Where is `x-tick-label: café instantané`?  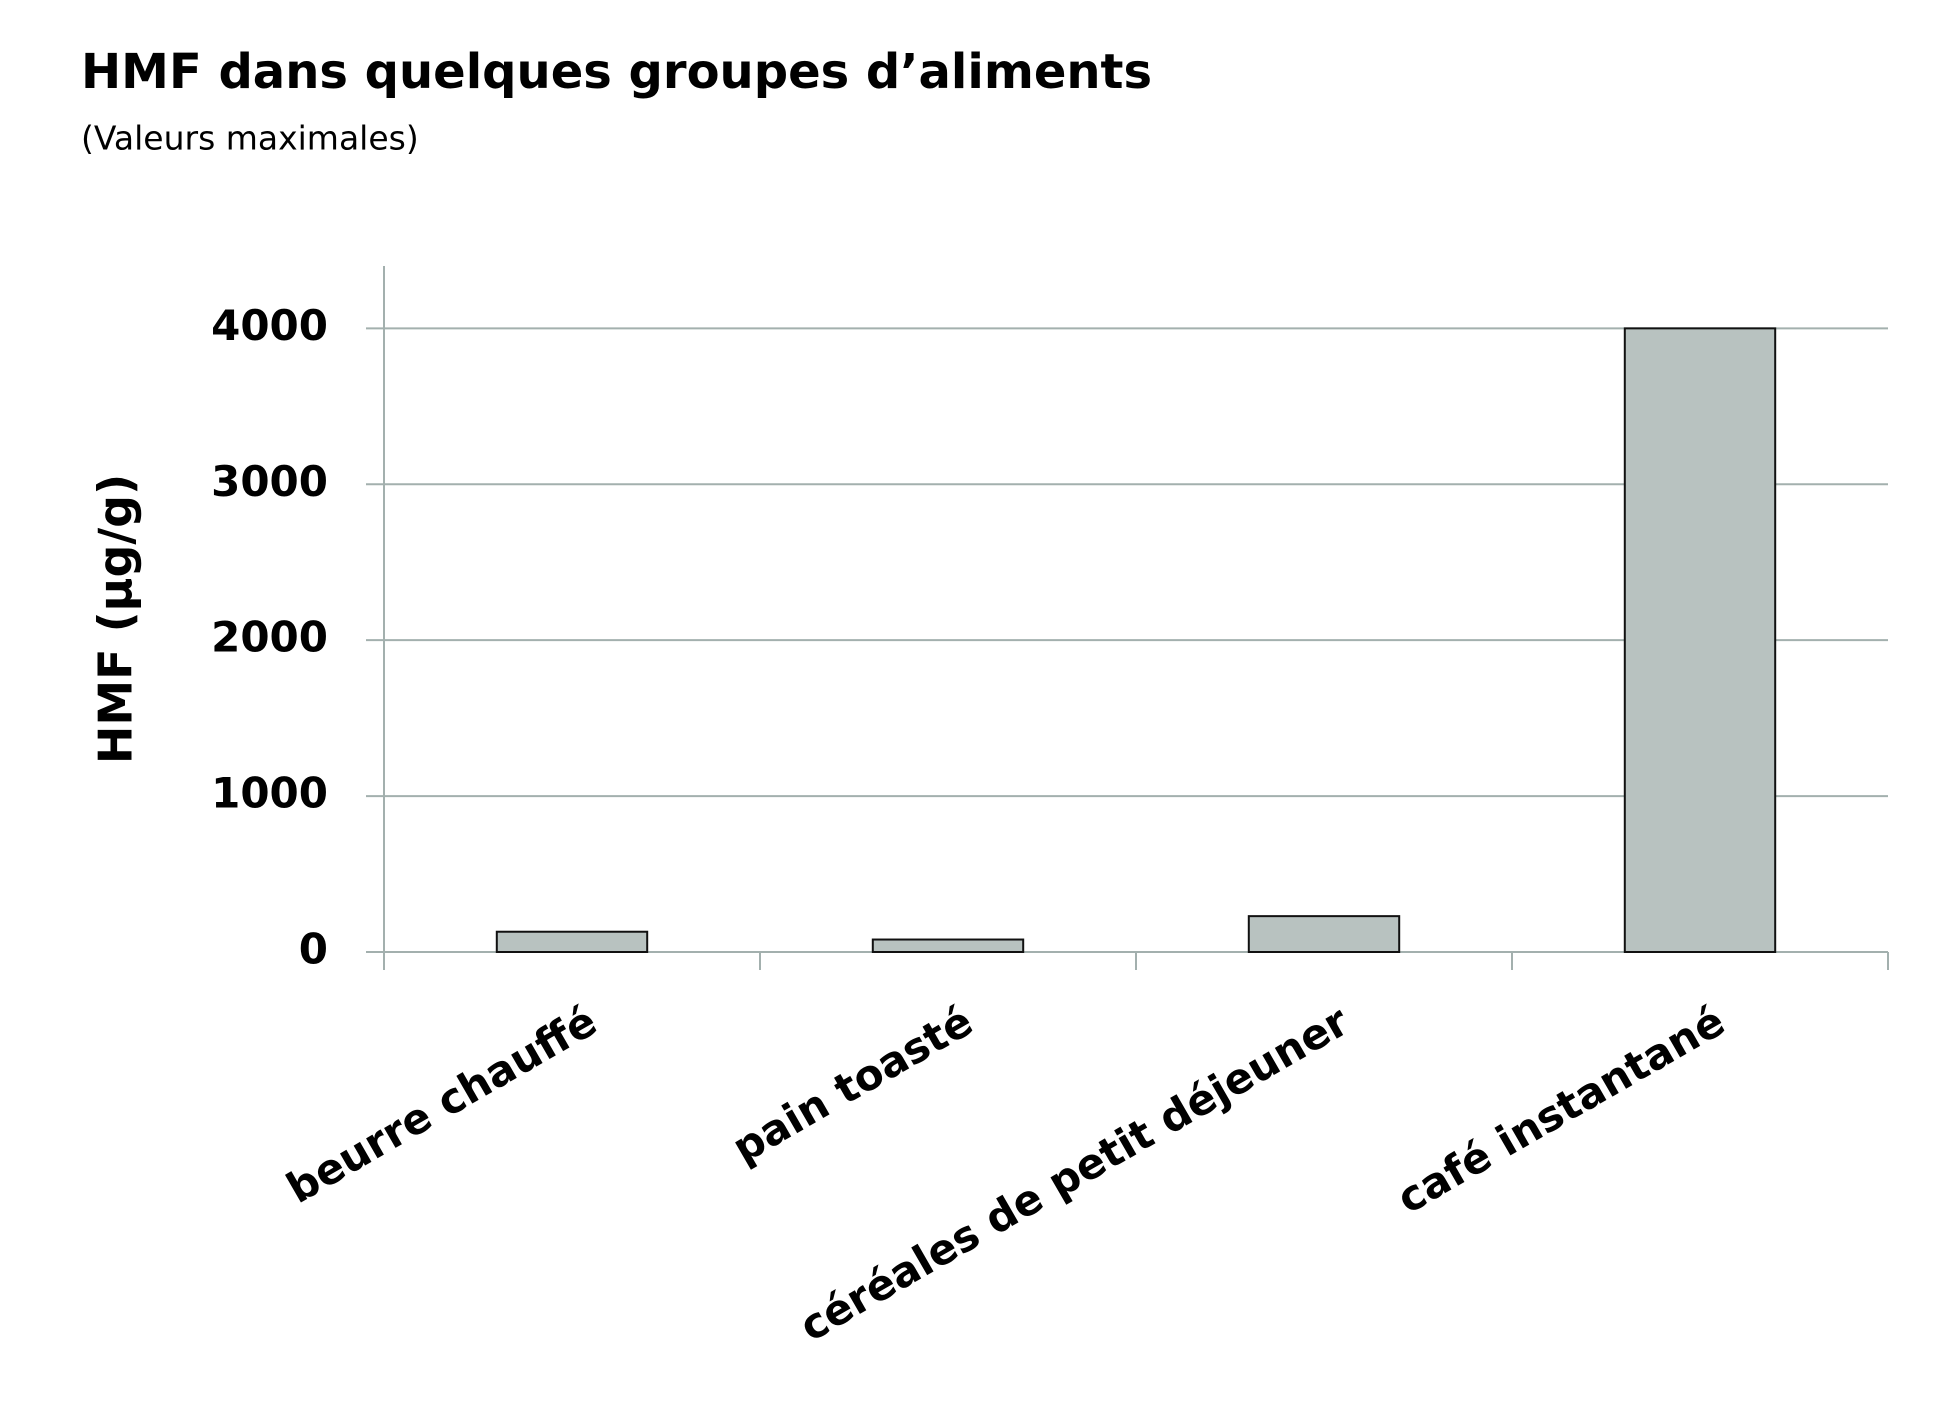 x-tick-label: café instantané is located at coordinates (1561, 1109).